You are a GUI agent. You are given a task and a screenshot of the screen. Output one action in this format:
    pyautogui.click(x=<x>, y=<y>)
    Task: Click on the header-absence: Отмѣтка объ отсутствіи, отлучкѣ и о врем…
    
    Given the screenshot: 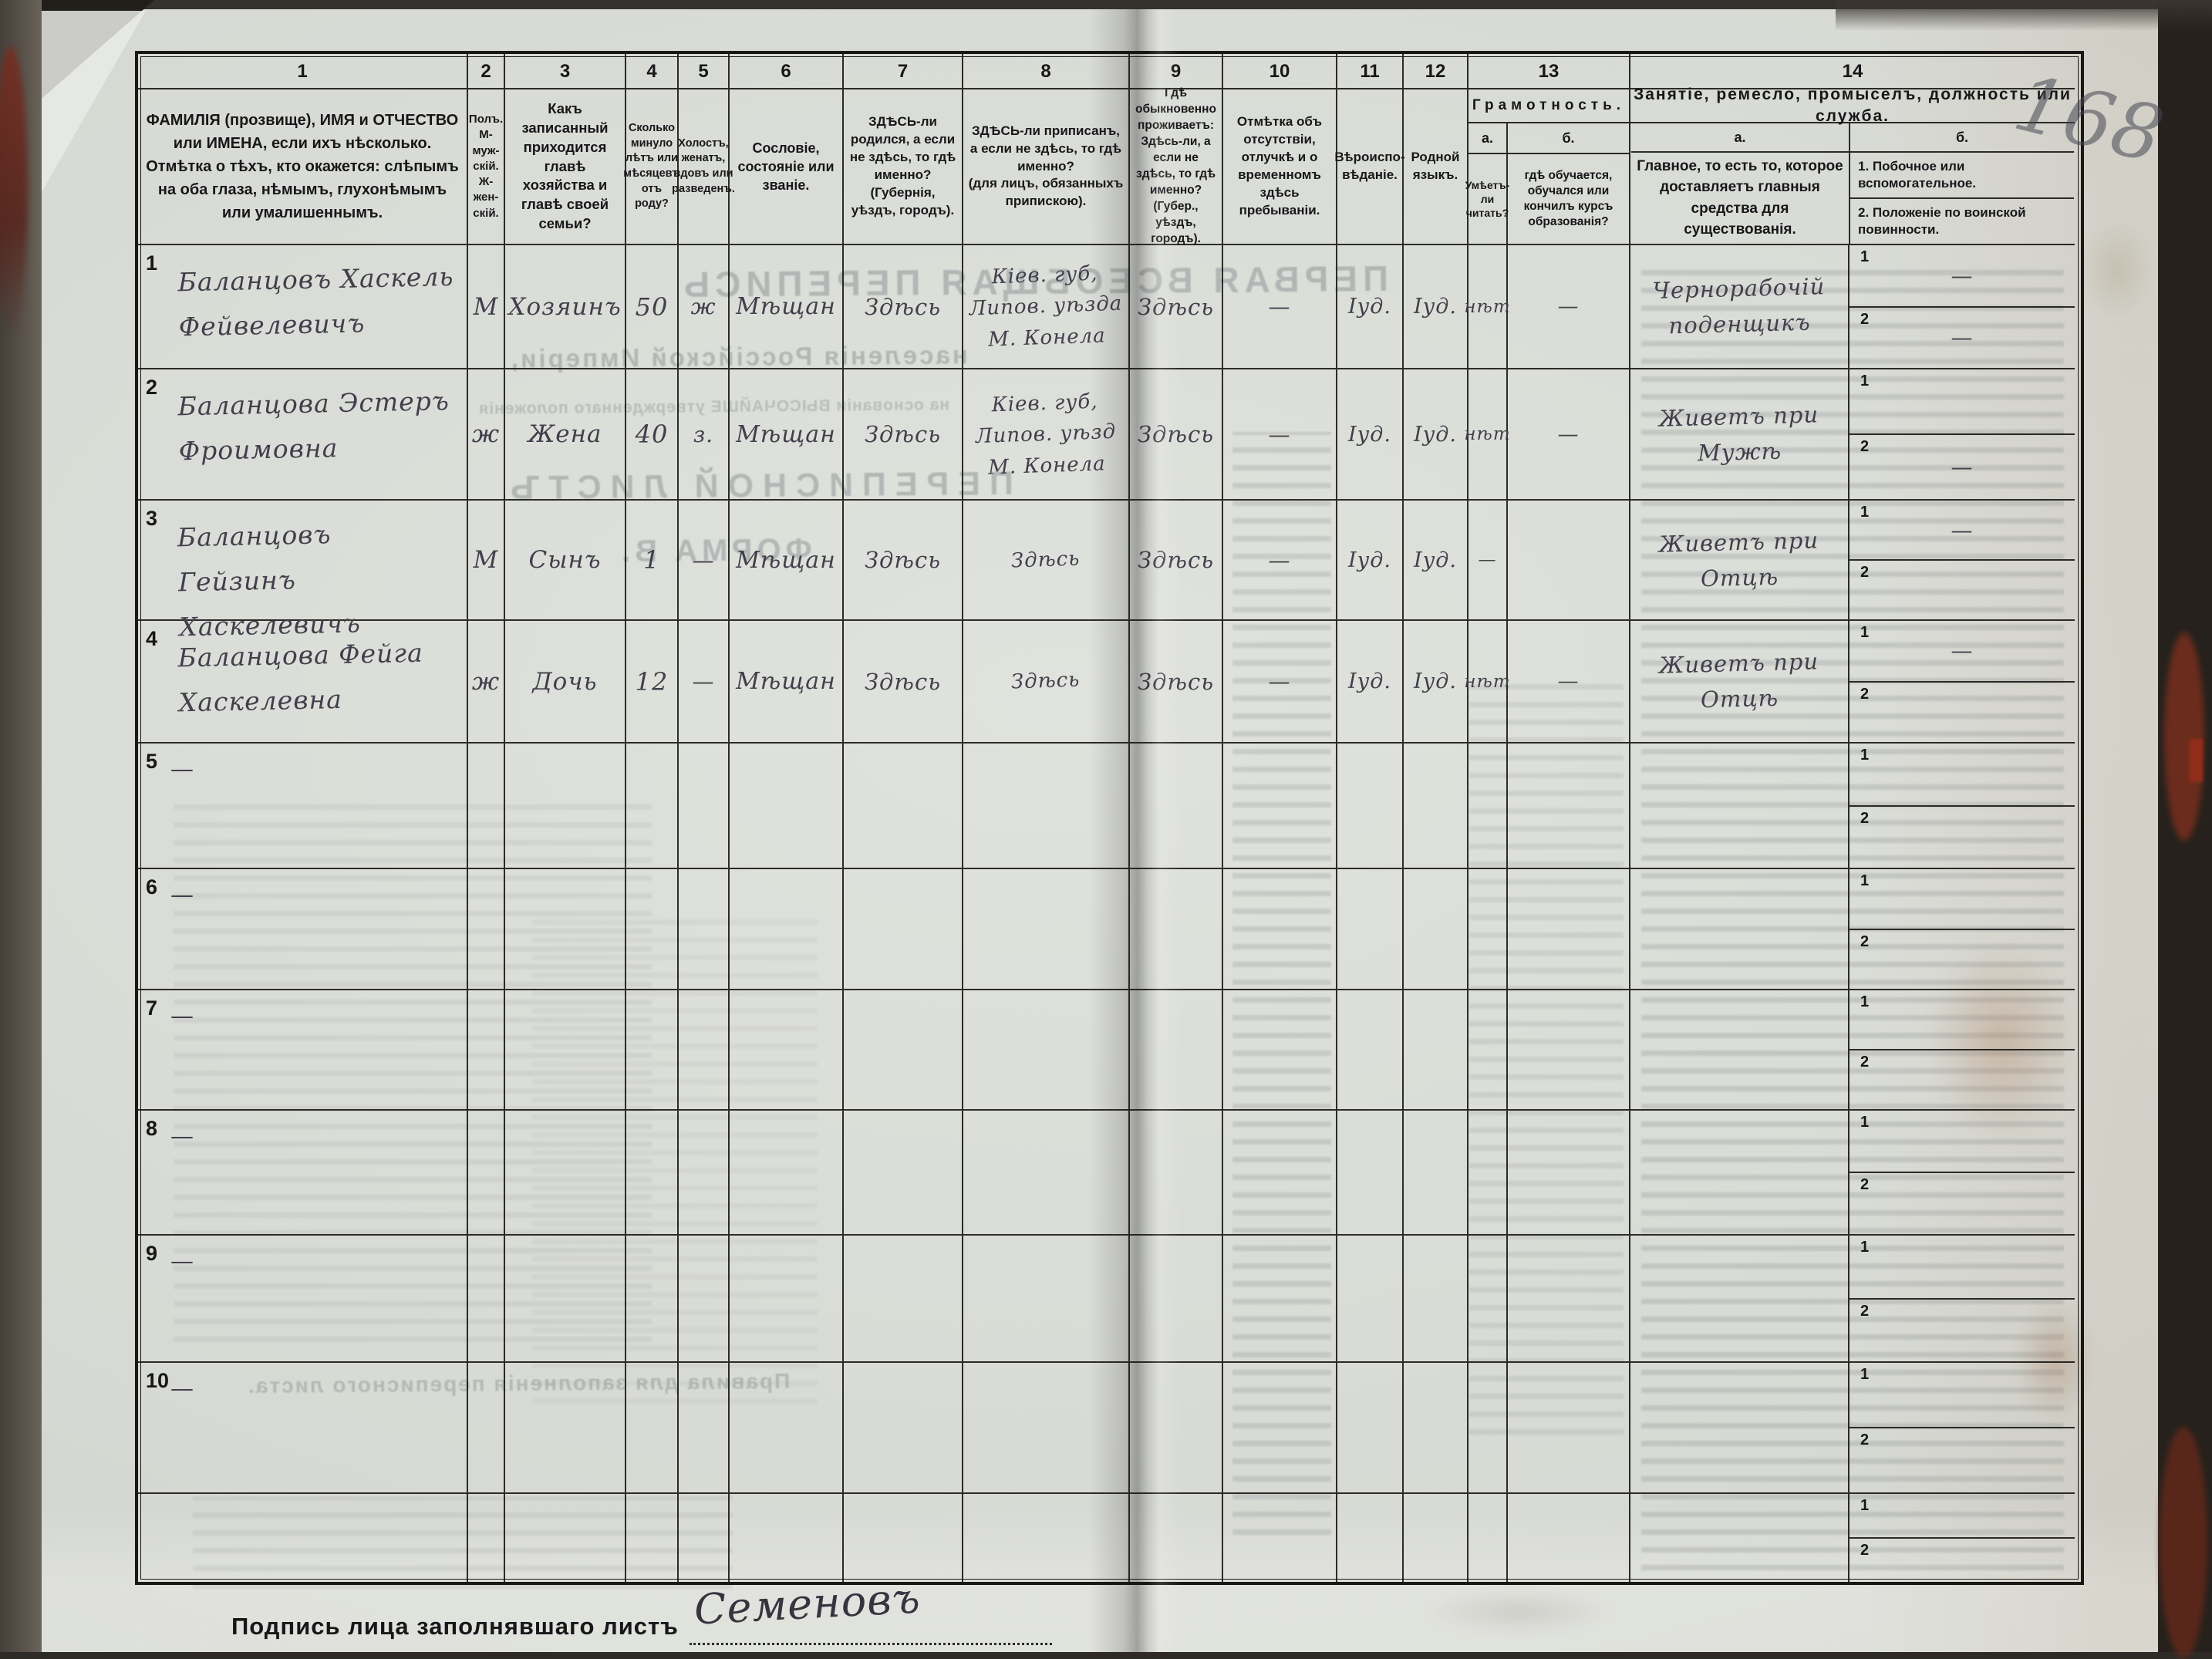 What is the action you would take?
    pyautogui.click(x=1280, y=166)
    